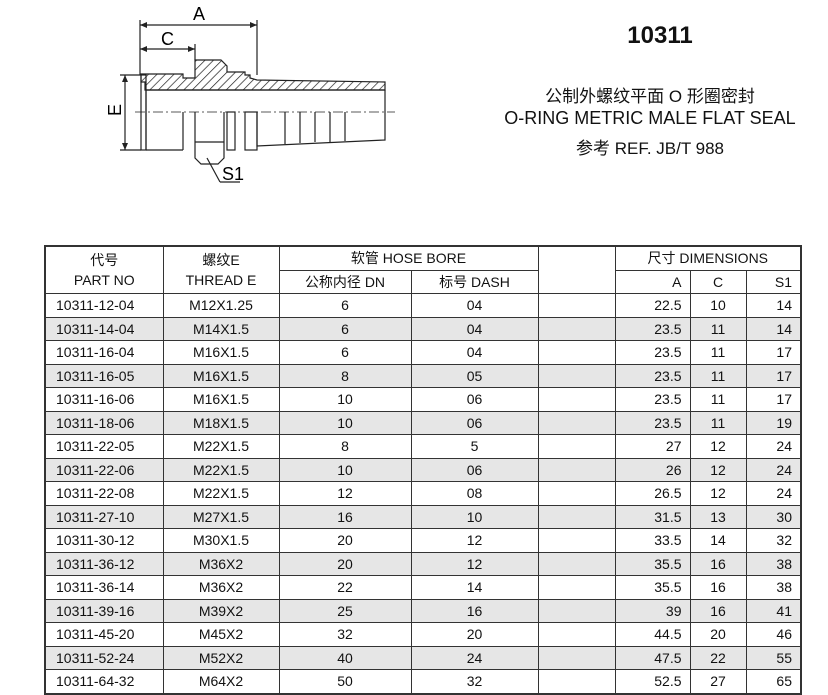 The height and width of the screenshot is (695, 828). What do you see at coordinates (115, 110) in the screenshot?
I see `dimension-e-label: E` at bounding box center [115, 110].